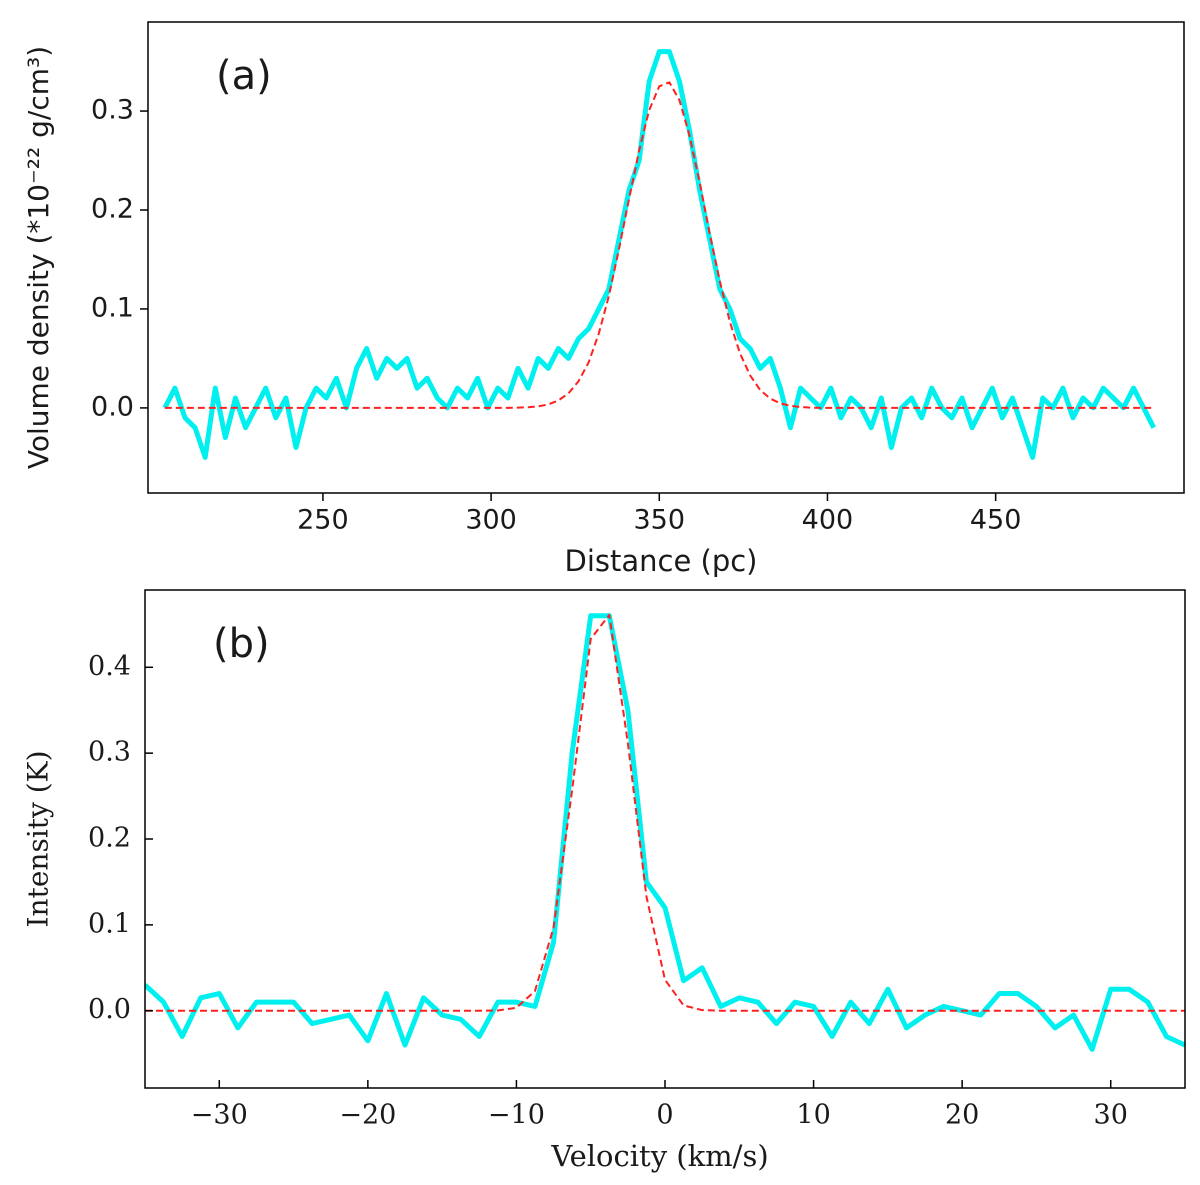  What do you see at coordinates (660, 561) in the screenshot?
I see `x-axis-label: Distance (pc)` at bounding box center [660, 561].